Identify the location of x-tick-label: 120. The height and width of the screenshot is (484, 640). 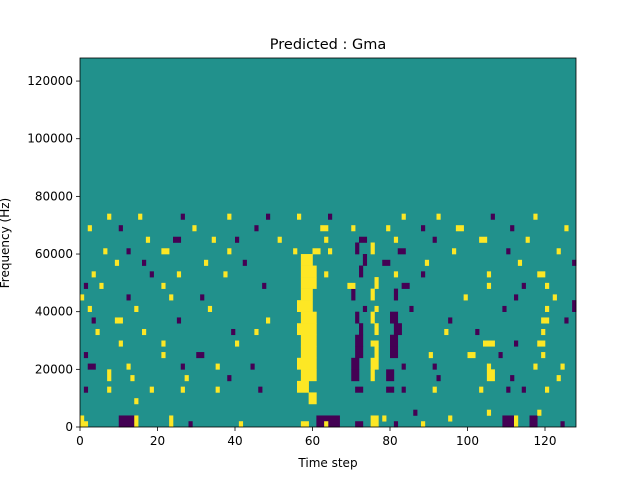
(545, 441).